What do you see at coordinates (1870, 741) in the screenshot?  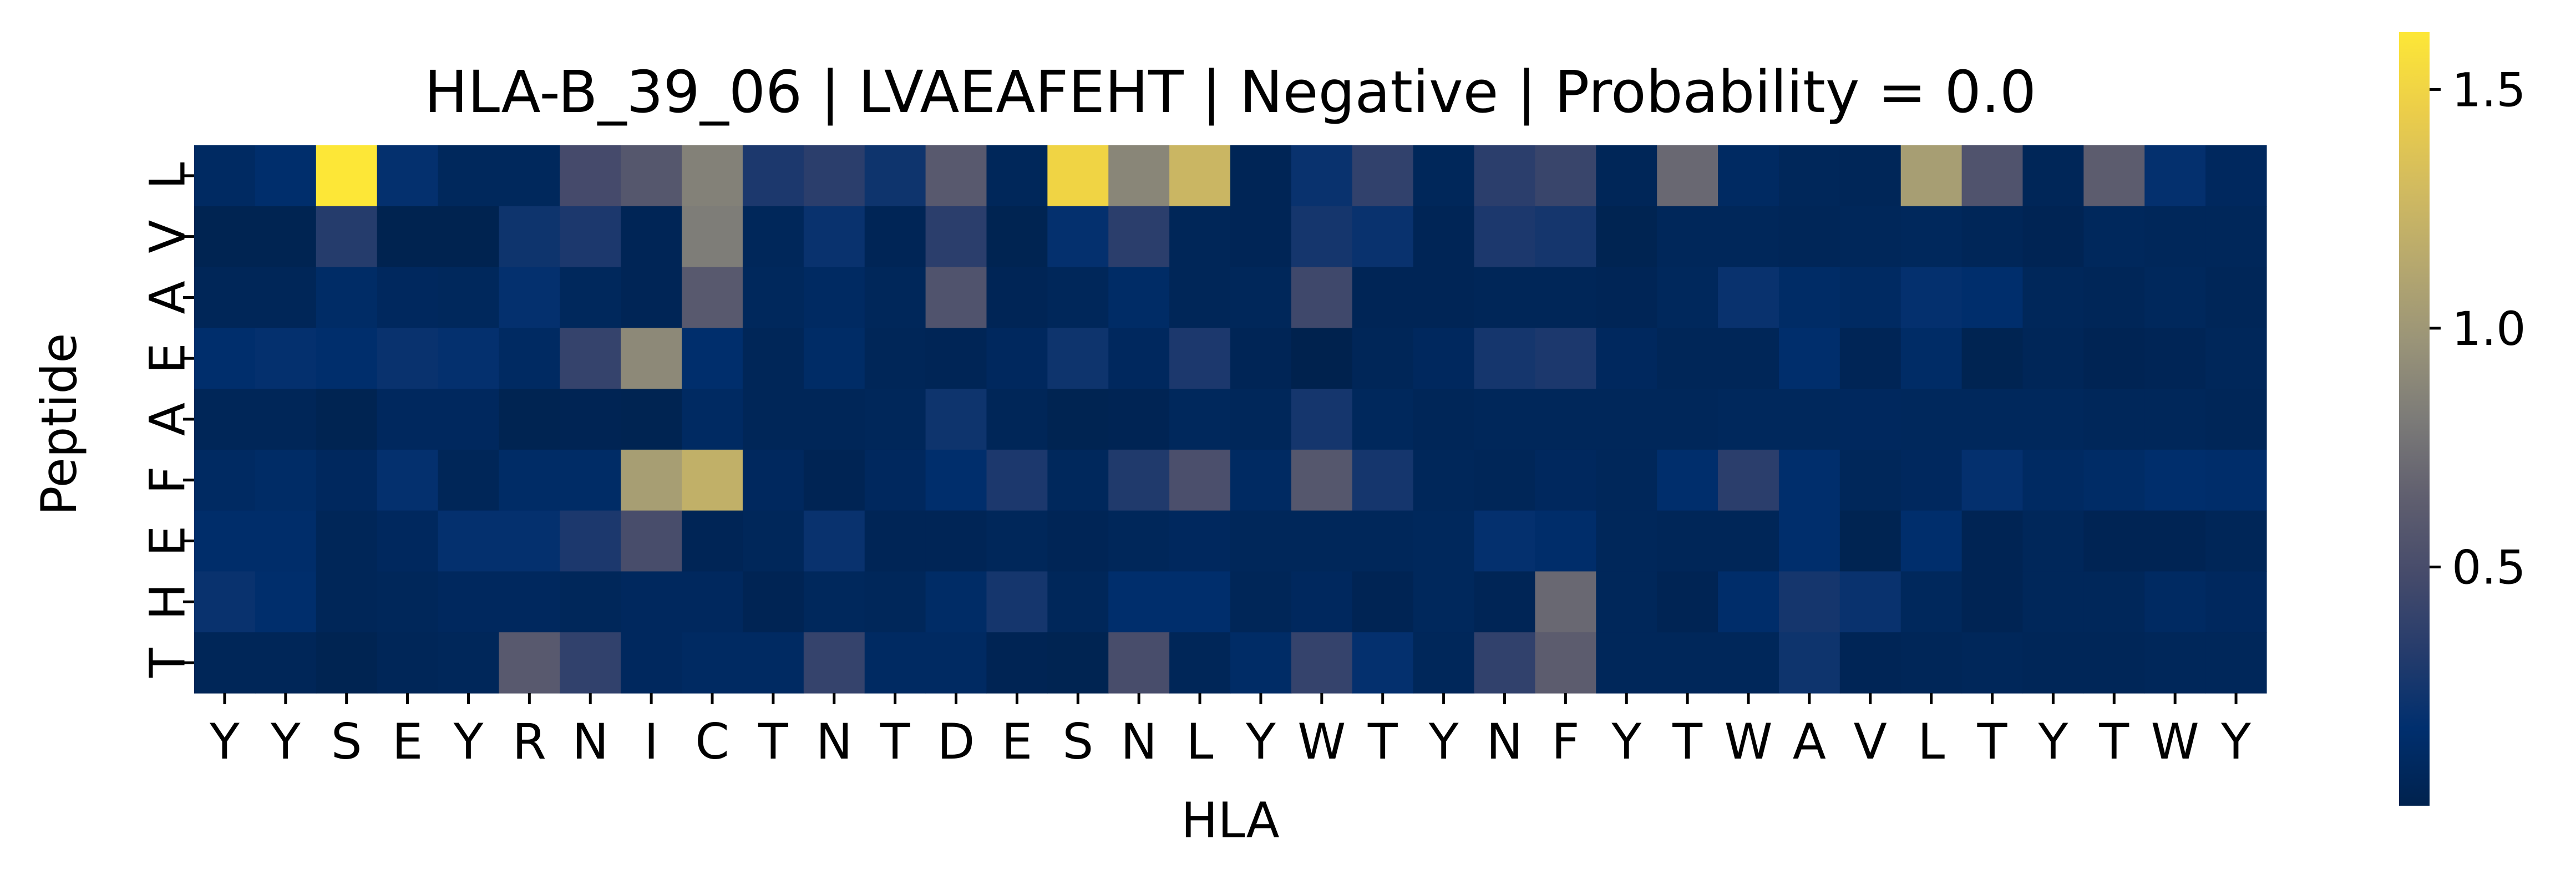 I see `x-tick-label: V` at bounding box center [1870, 741].